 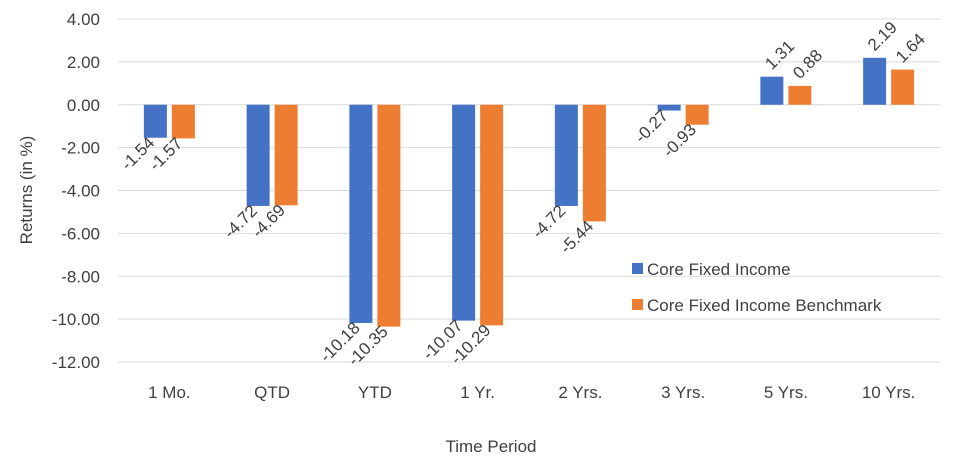 What do you see at coordinates (83, 105) in the screenshot?
I see `y-tick-label: 0.00` at bounding box center [83, 105].